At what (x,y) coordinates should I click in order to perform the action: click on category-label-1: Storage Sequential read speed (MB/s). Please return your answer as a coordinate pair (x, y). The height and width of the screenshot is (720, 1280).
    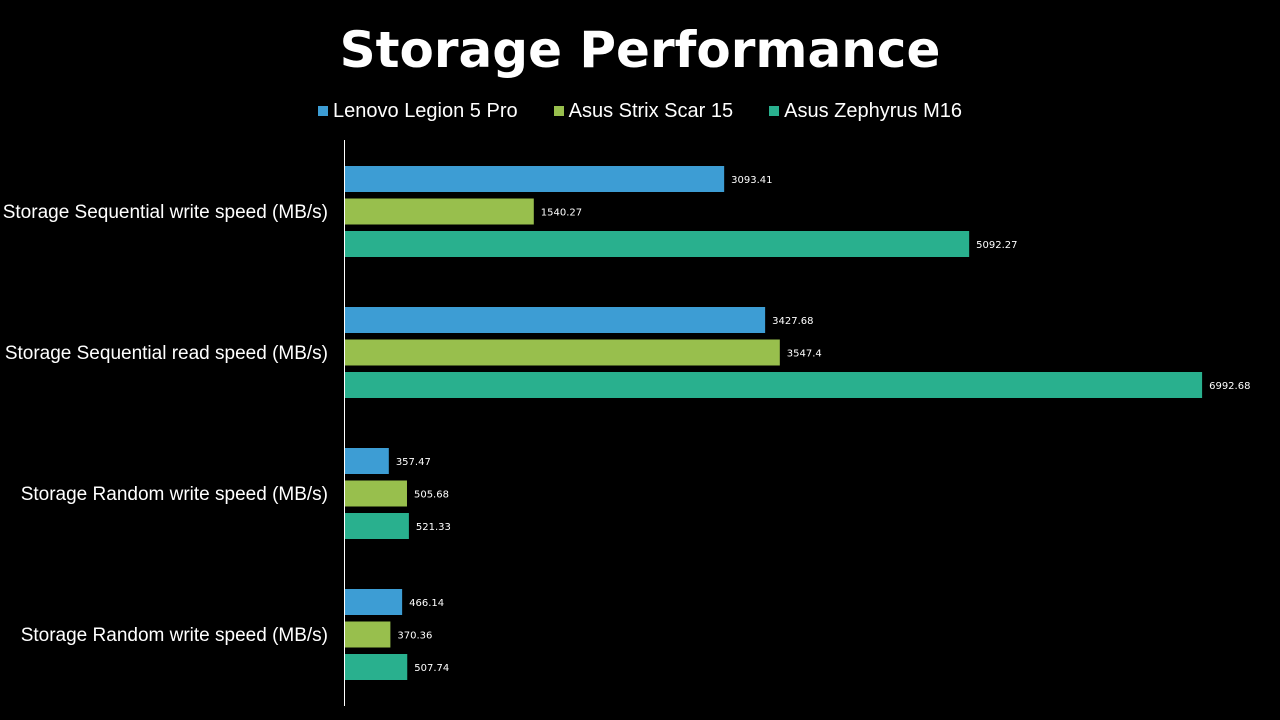
    Looking at the image, I should click on (166, 353).